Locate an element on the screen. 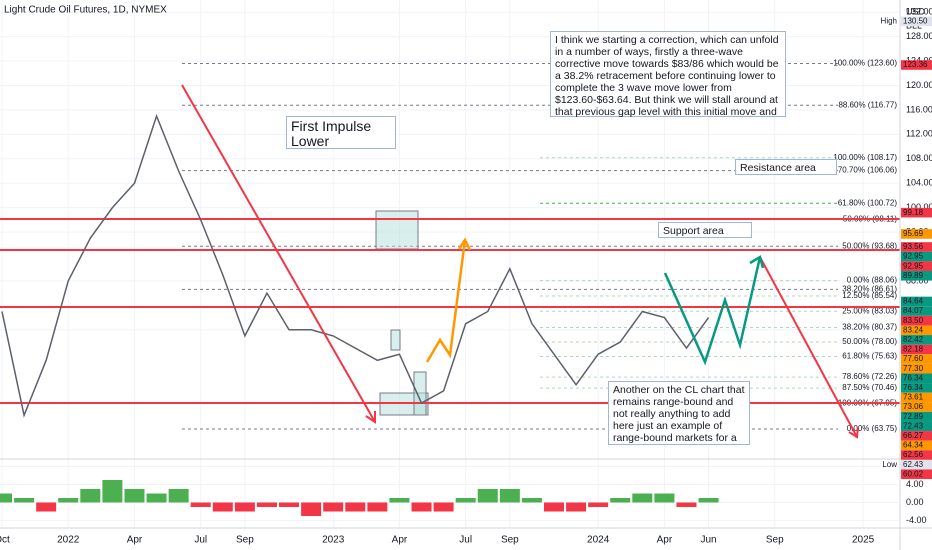 The width and height of the screenshot is (932, 550). resistance-note: Resistance area is located at coordinates (786, 167).